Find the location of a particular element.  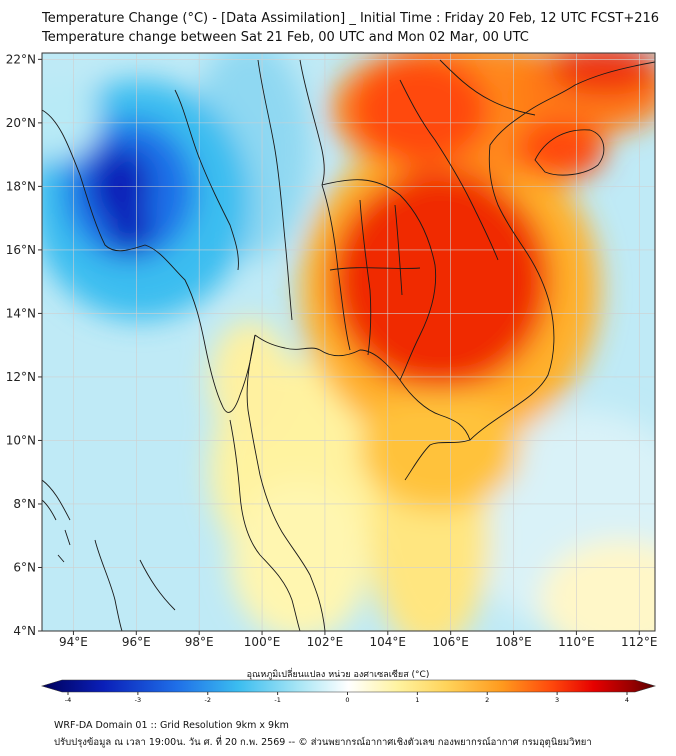

lon-tick-label: 108°E is located at coordinates (513, 642).